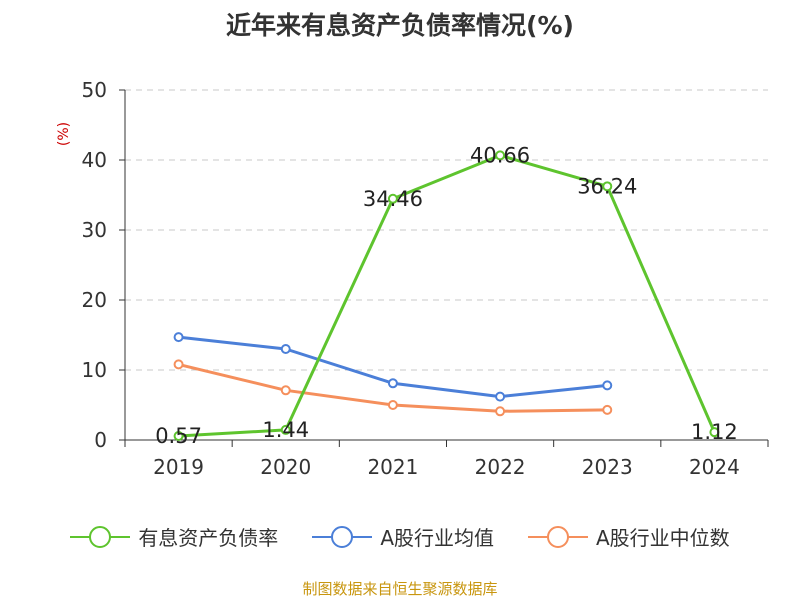  What do you see at coordinates (400, 589) in the screenshot?
I see `data-source-note: 制图数据来自恒生聚源数据库` at bounding box center [400, 589].